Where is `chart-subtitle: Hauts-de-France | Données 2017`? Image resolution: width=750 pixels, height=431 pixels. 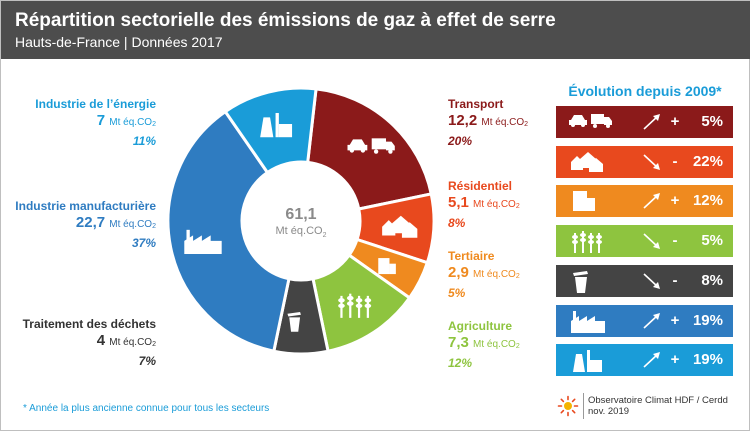
chart-subtitle: Hauts-de-France | Données 2017 is located at coordinates (119, 42).